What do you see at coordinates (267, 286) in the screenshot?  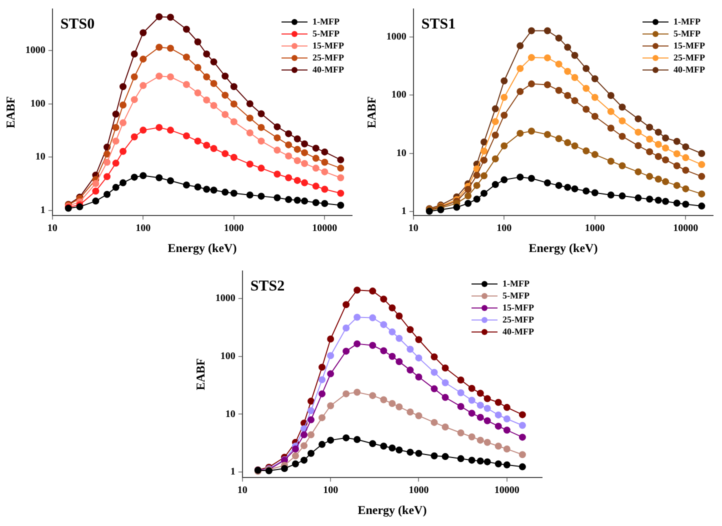 I see `text: STS2` at bounding box center [267, 286].